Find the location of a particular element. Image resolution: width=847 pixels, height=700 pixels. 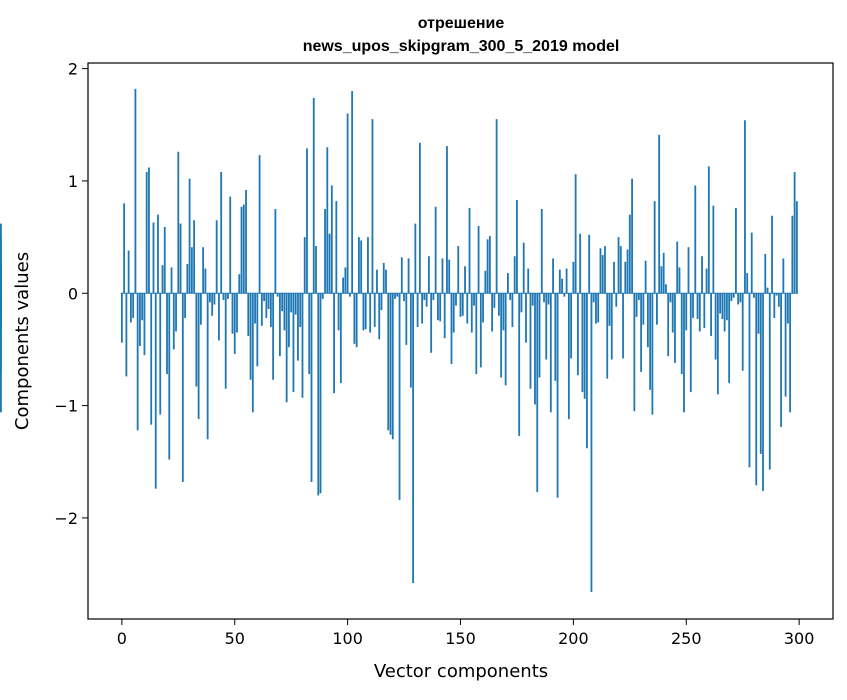

chart-title-line-2: news_upos_skipgram_300_5_2019 model is located at coordinates (461, 46).